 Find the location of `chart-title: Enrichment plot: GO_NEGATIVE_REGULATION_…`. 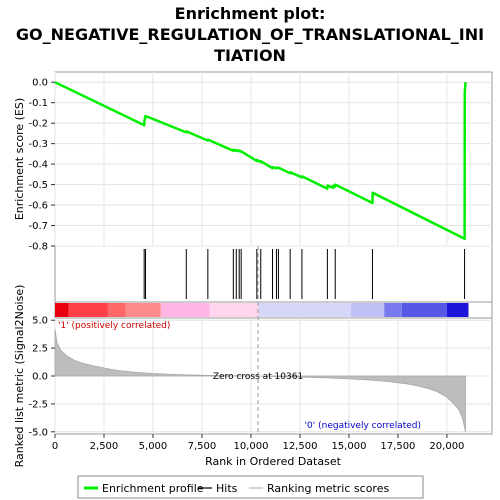

chart-title: Enrichment plot: GO_NEGATIVE_REGULATION_… is located at coordinates (250, 34).